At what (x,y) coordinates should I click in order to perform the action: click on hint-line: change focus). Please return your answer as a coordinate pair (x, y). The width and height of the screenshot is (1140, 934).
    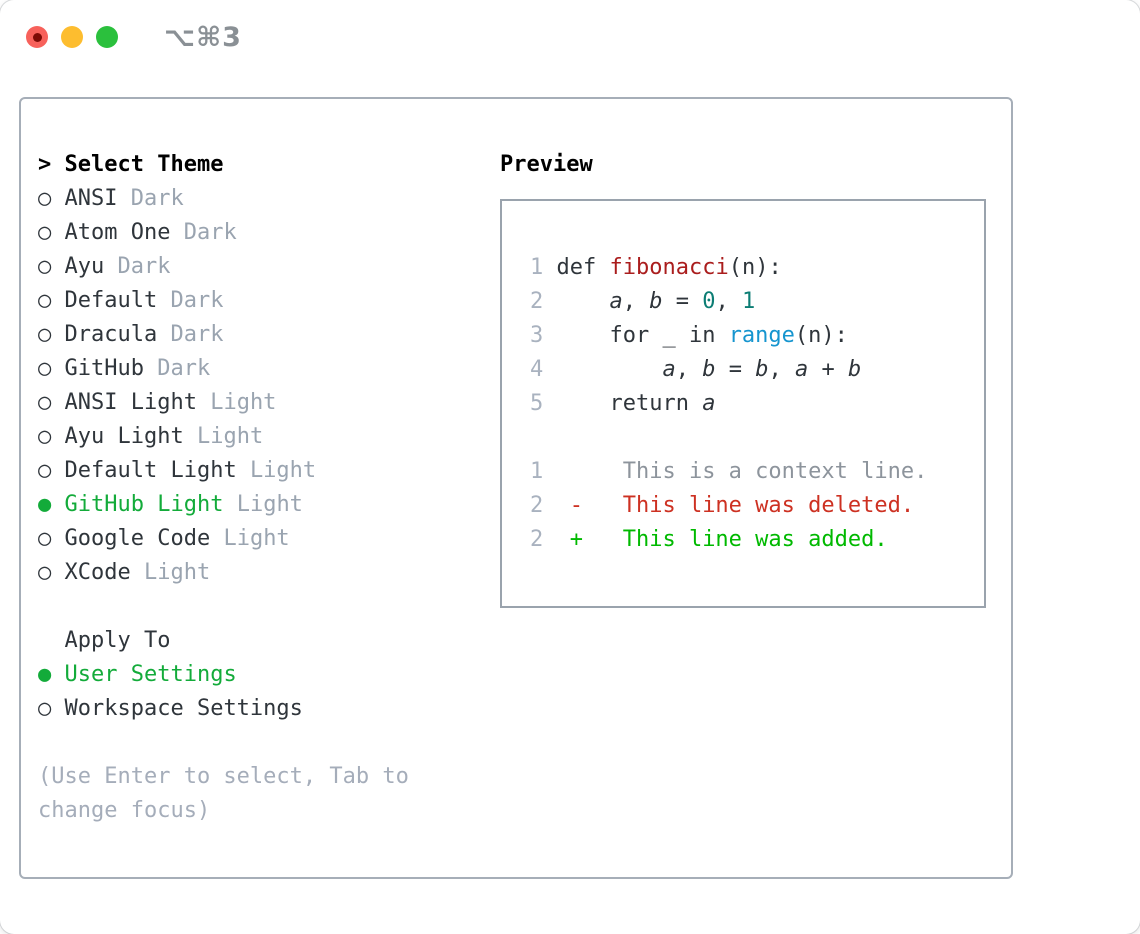
    Looking at the image, I should click on (124, 810).